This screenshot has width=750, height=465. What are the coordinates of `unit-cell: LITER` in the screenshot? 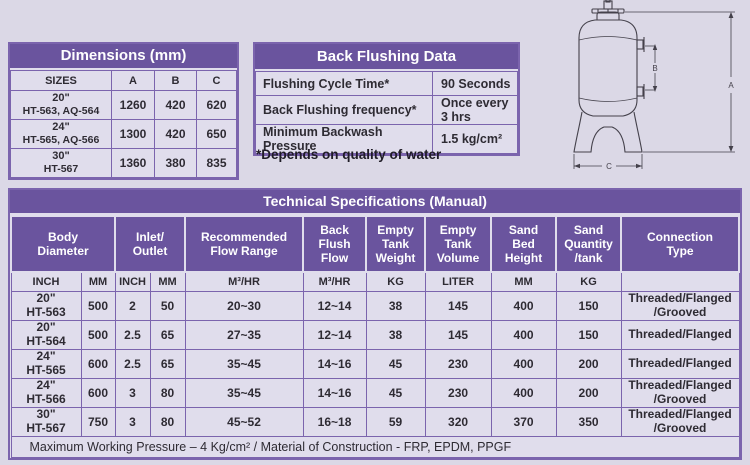 It's located at (458, 281).